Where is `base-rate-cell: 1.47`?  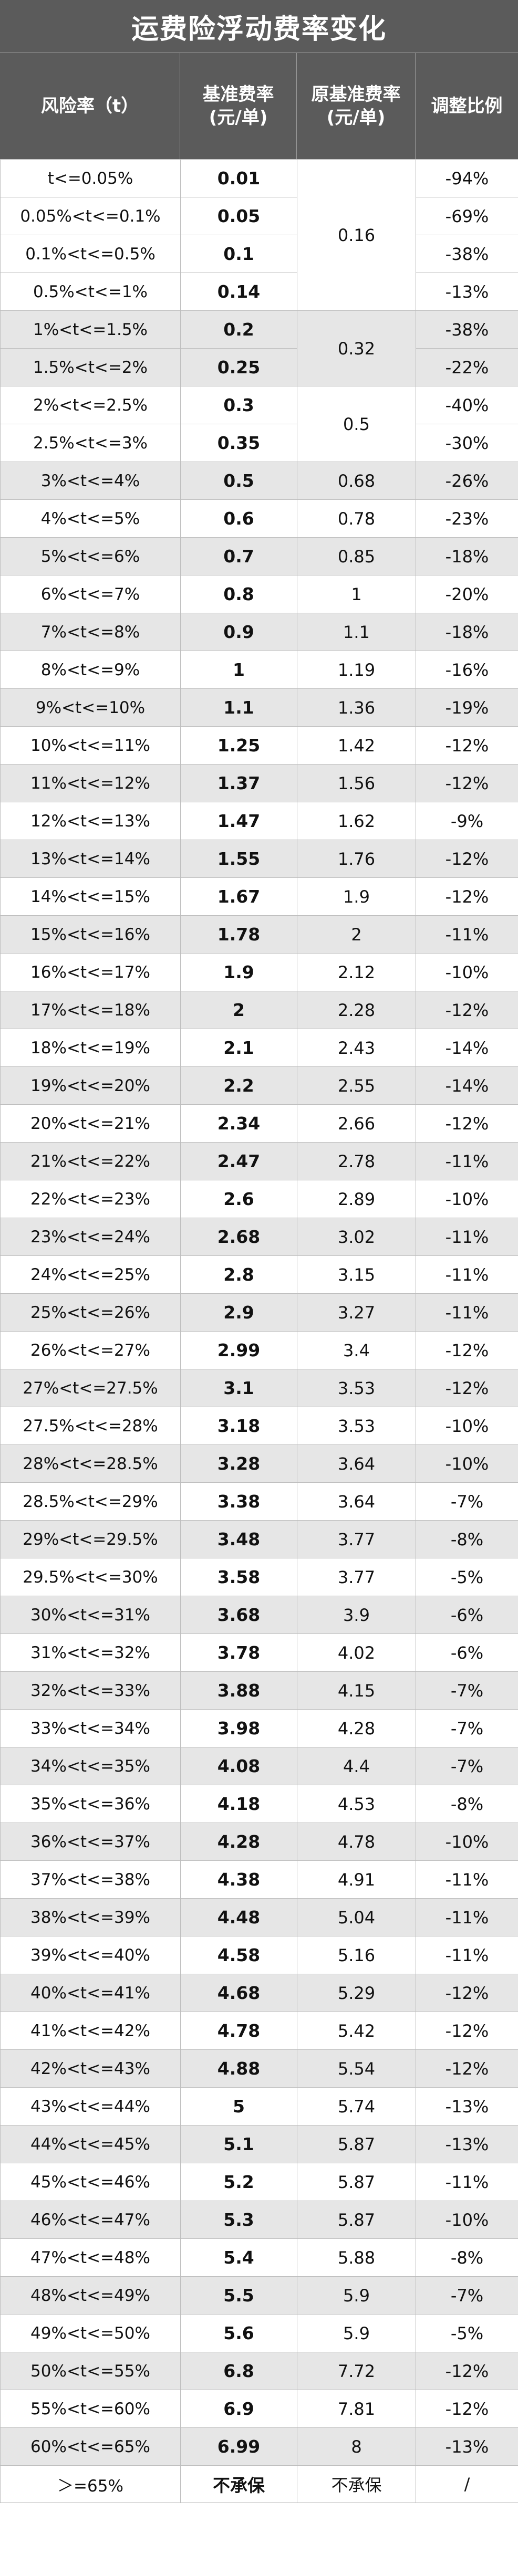
base-rate-cell: 1.47 is located at coordinates (238, 821).